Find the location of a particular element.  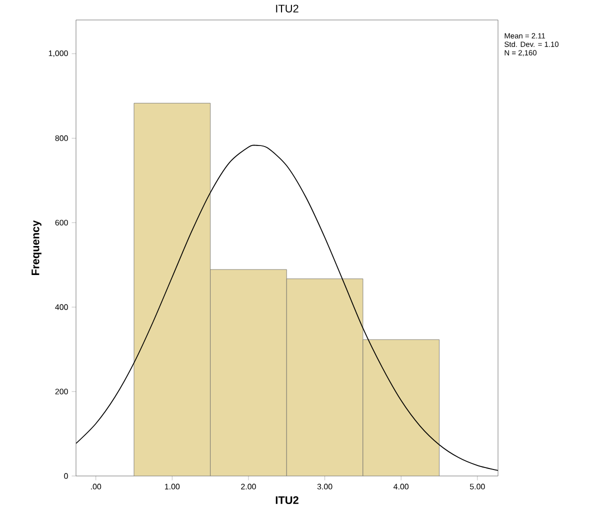

x-axis-title: ITU2 is located at coordinates (287, 500).